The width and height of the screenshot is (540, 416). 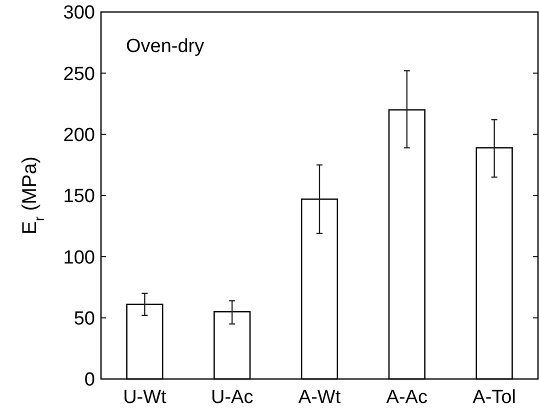 I want to click on y-tick-label: 300, so click(x=79, y=13).